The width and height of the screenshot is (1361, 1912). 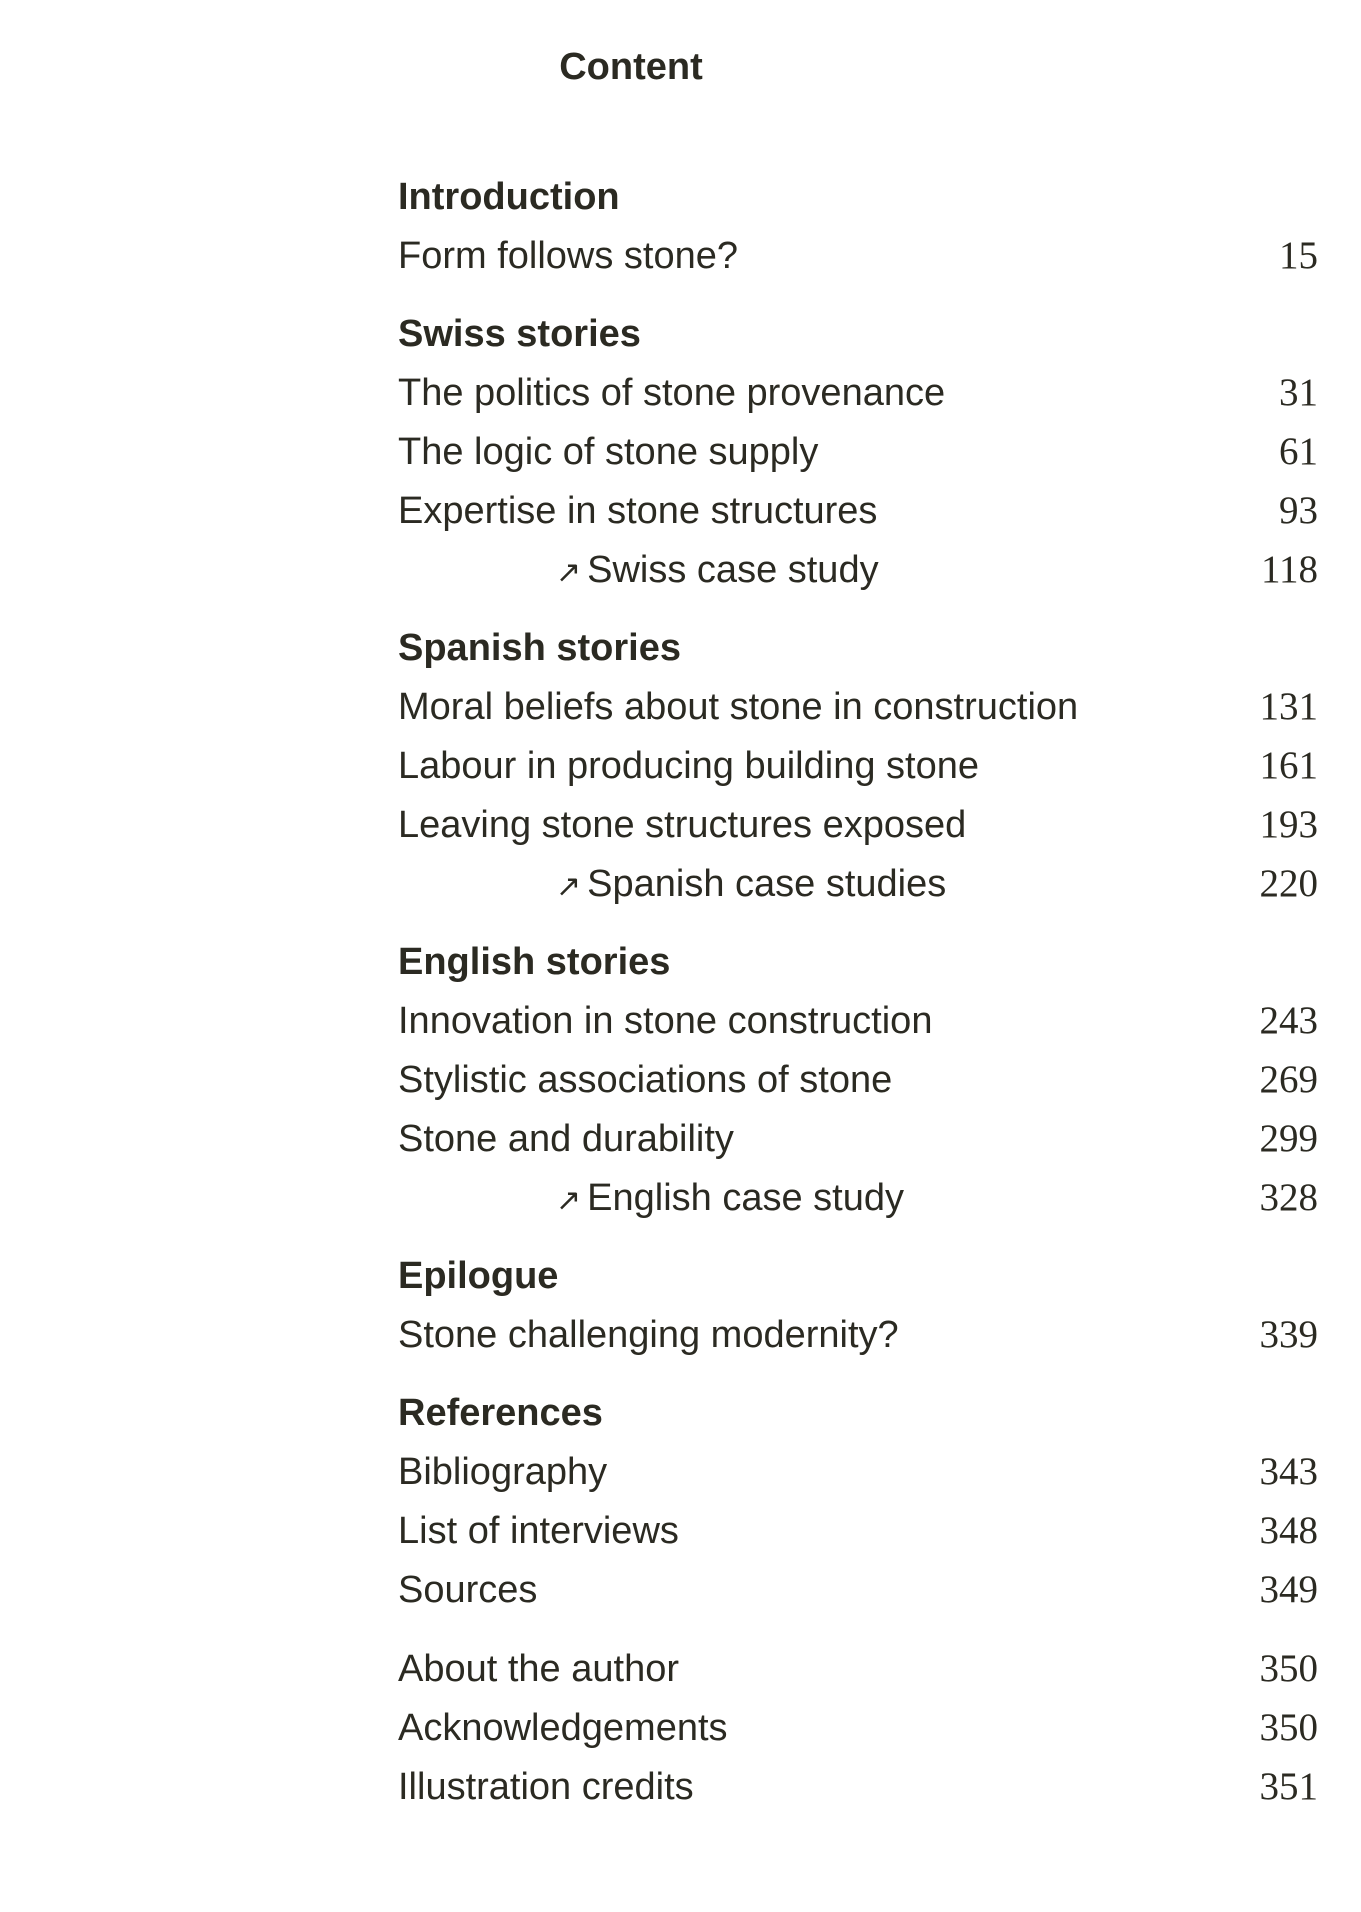 I want to click on toc-entry: Expertise in stone structures 93, so click(x=858, y=510).